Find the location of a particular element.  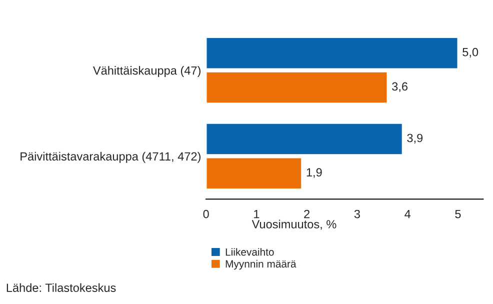

x-tick-label: 1 is located at coordinates (257, 214).